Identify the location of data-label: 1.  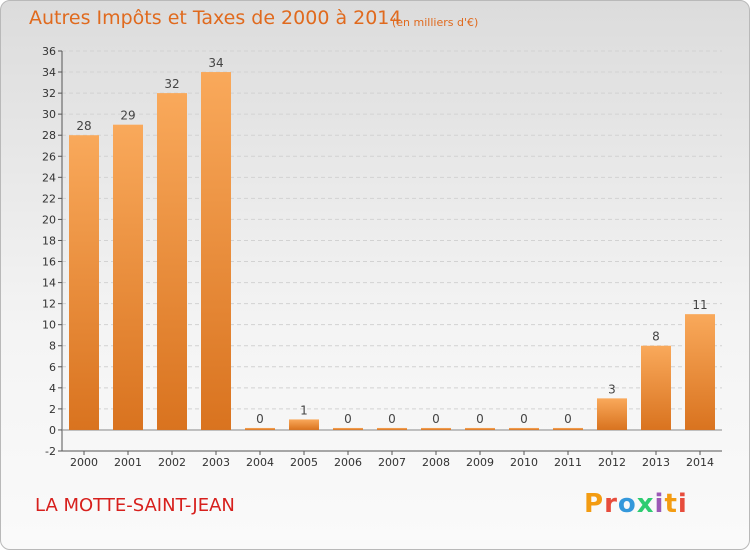
(304, 410).